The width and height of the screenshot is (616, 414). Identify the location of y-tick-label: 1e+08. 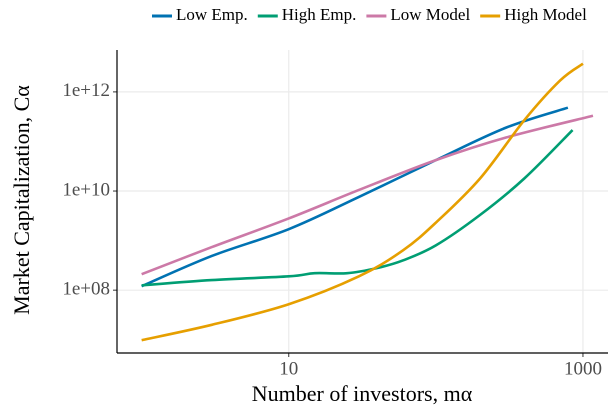
(86, 289).